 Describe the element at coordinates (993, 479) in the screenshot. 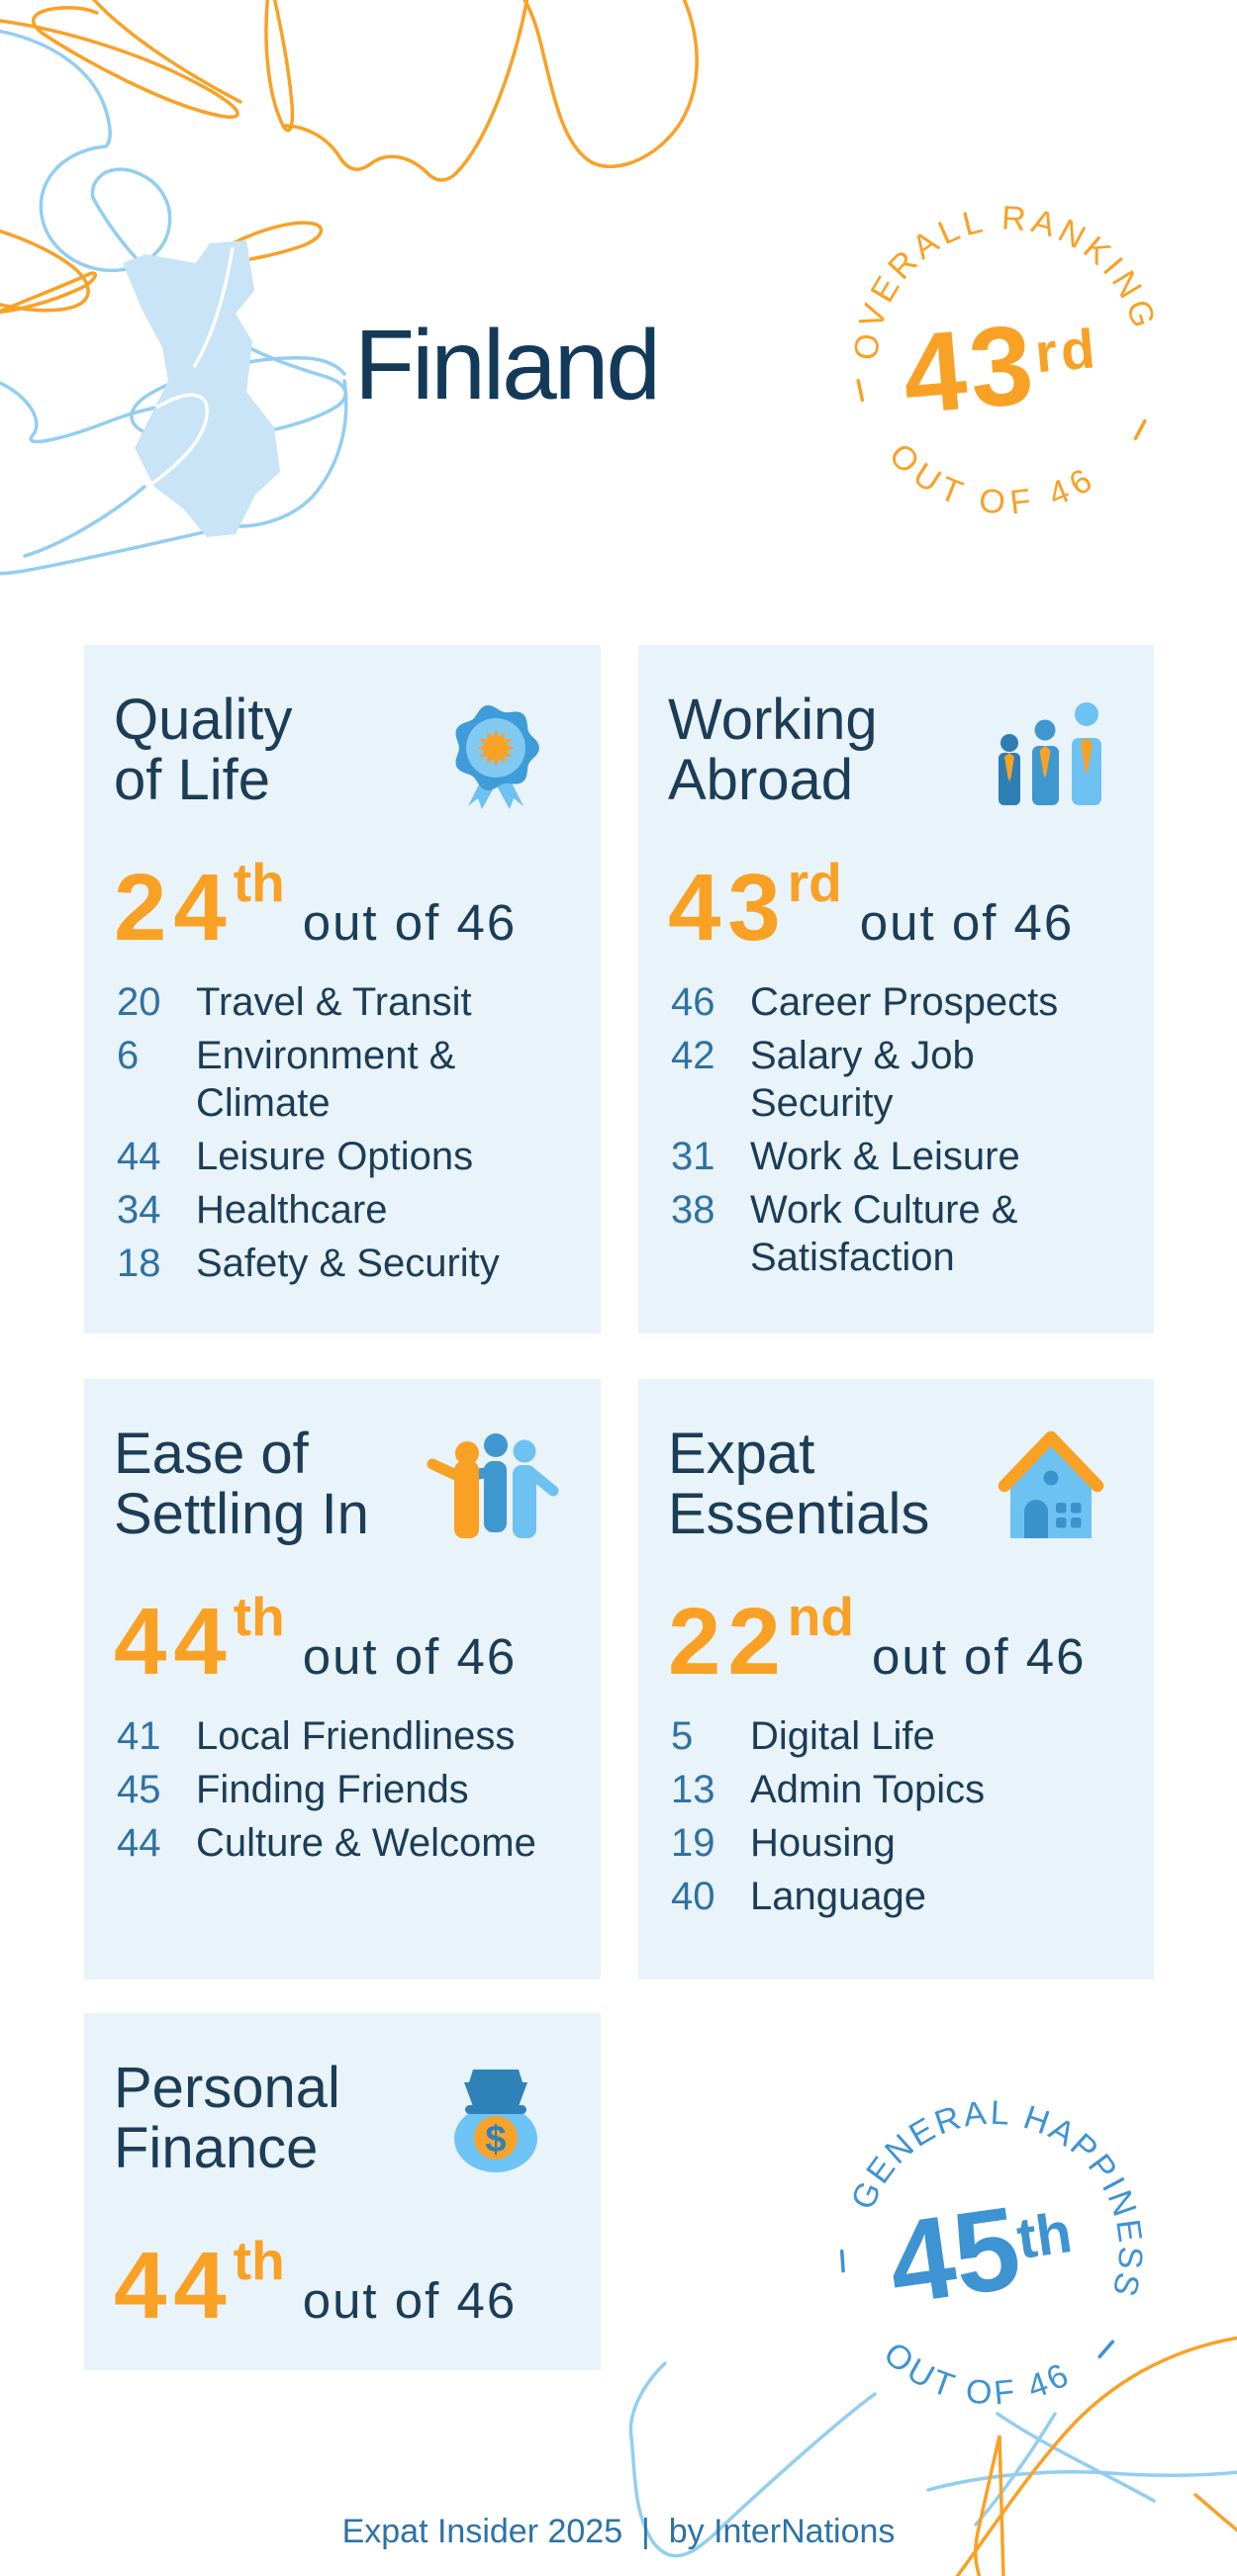

I see `svg-text: OUT OF 46` at that location.